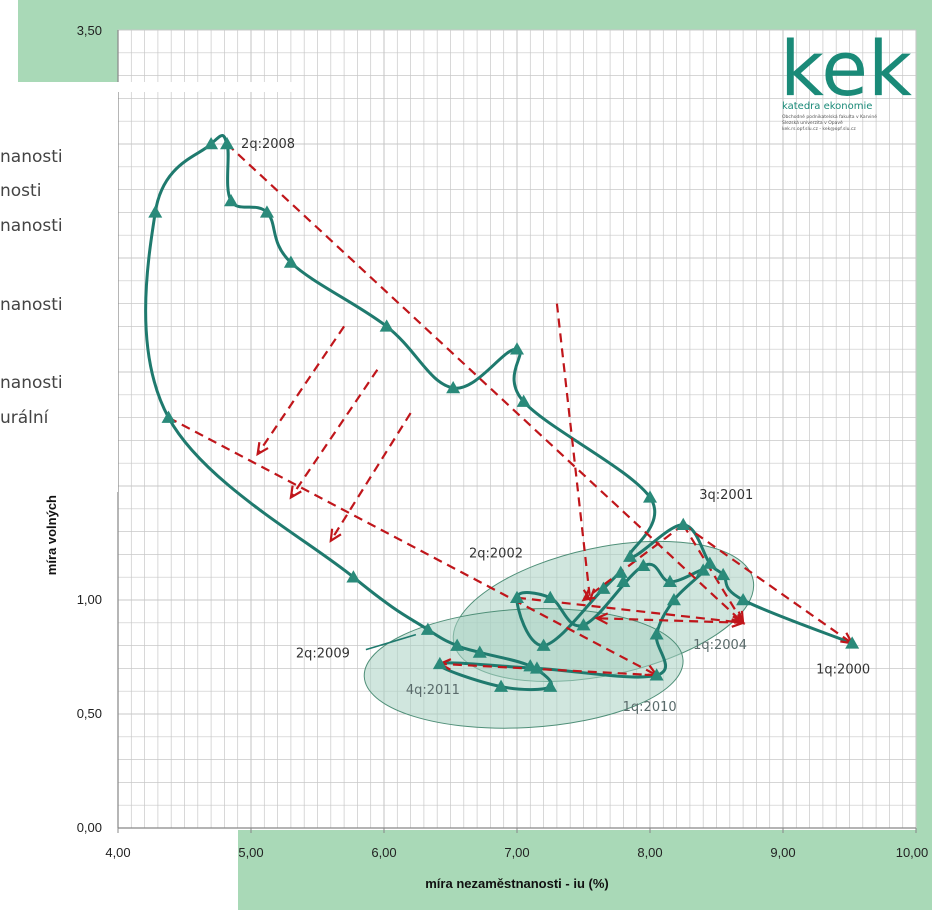 This screenshot has width=932, height=910. I want to click on x-tick-label: 7,00, so click(516, 852).